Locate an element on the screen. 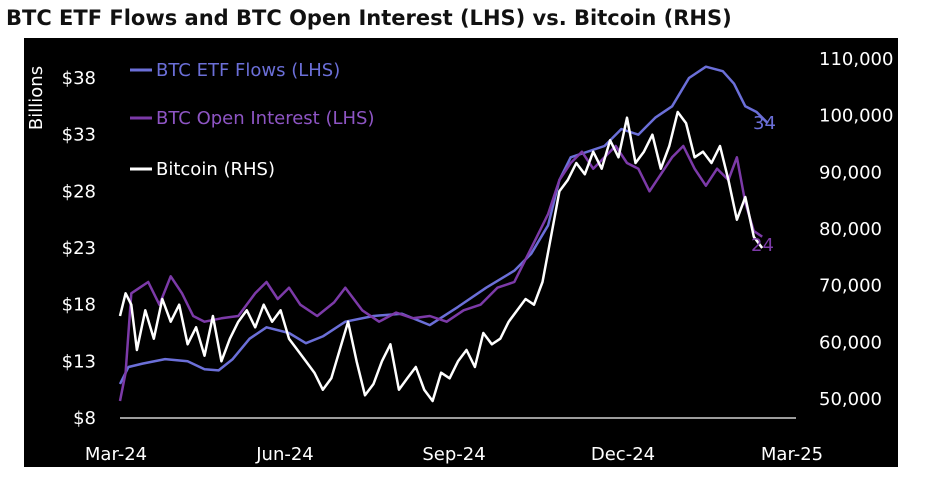  y-axis-label: Billions is located at coordinates (36, 98).